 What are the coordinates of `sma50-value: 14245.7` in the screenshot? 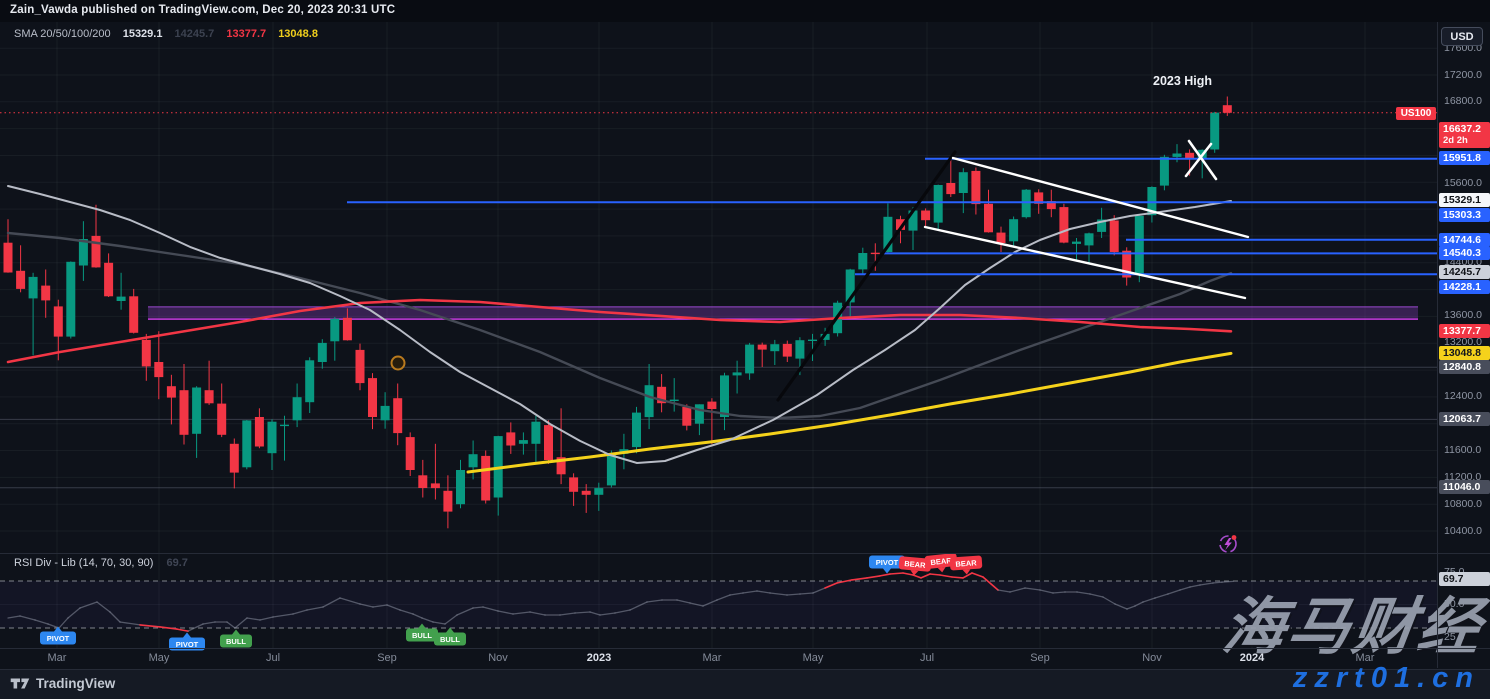 It's located at (194, 34).